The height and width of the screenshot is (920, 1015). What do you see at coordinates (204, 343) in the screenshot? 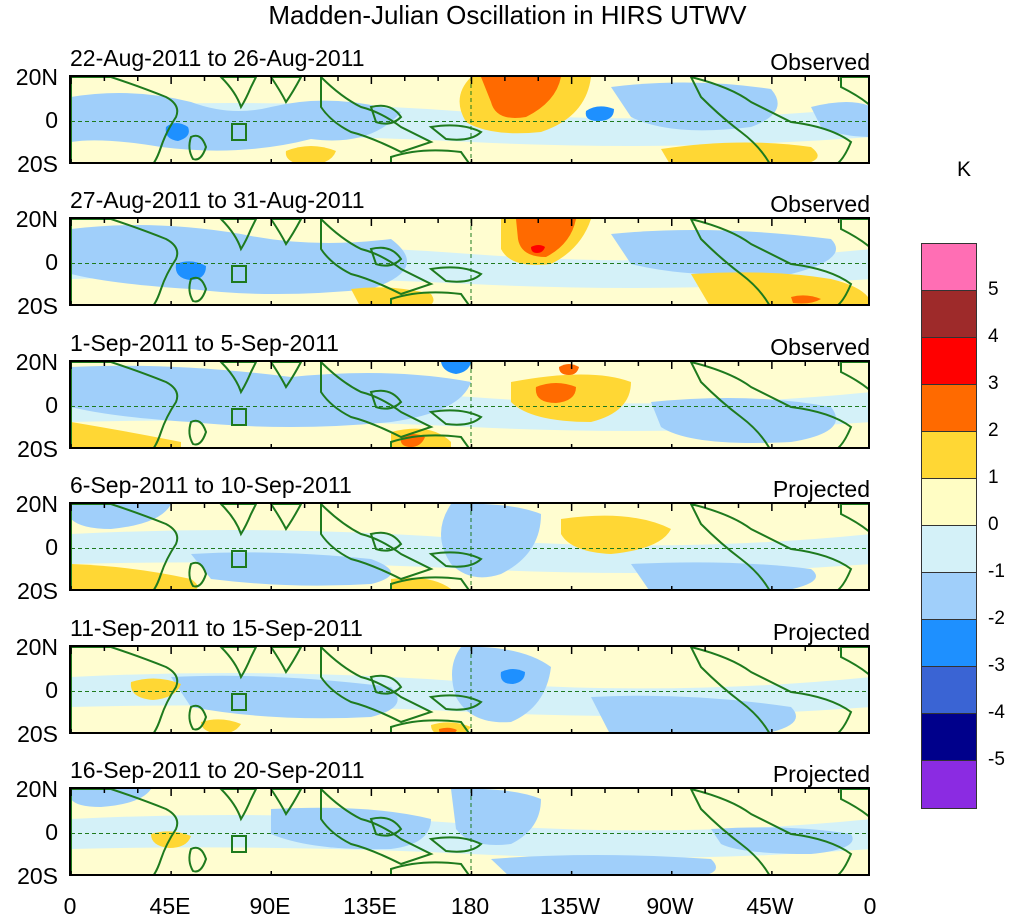
I see `panel-date-range: 1-Sep-2011 to 5-Sep-2011` at bounding box center [204, 343].